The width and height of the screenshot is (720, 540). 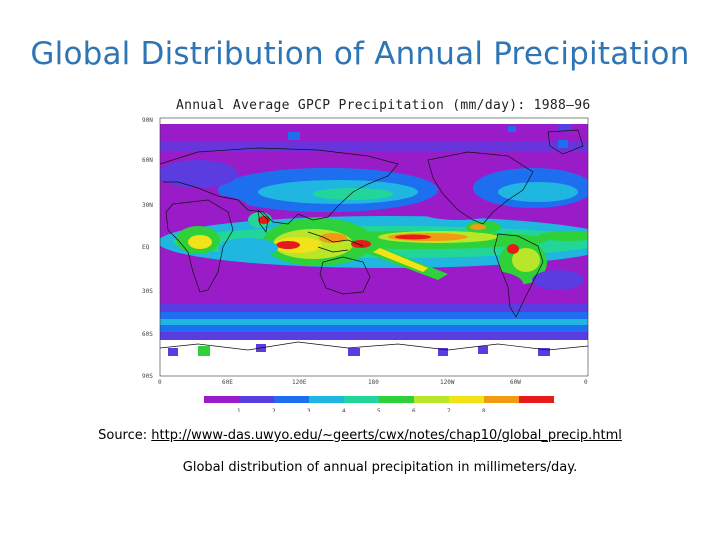 I want to click on colorbar: 1 2 3 4 5 6 7 8, so click(x=379, y=404).